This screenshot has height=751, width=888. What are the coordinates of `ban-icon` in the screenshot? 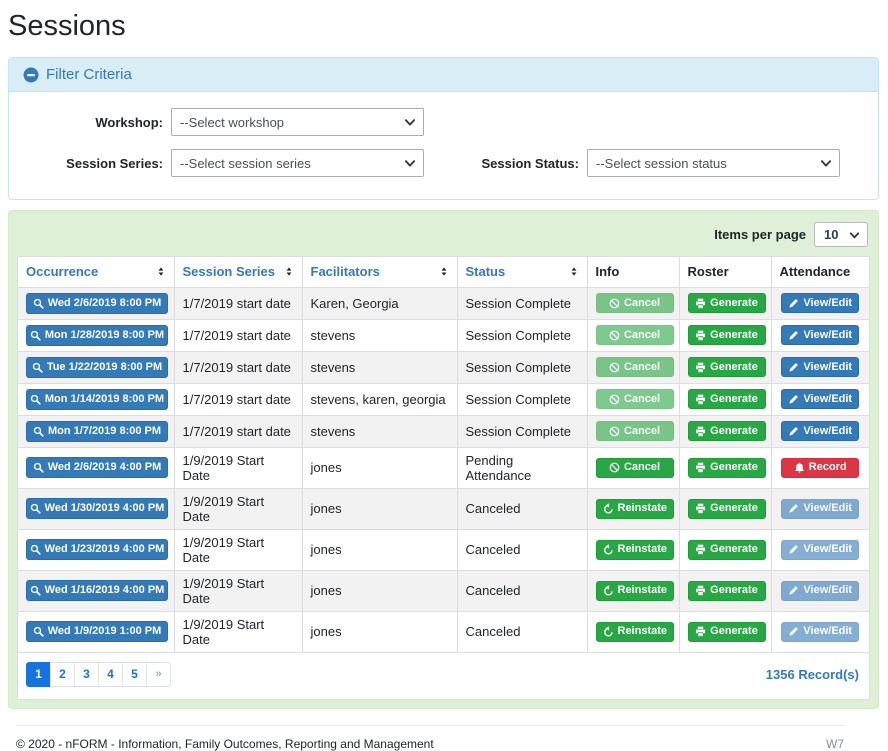 It's located at (614, 367).